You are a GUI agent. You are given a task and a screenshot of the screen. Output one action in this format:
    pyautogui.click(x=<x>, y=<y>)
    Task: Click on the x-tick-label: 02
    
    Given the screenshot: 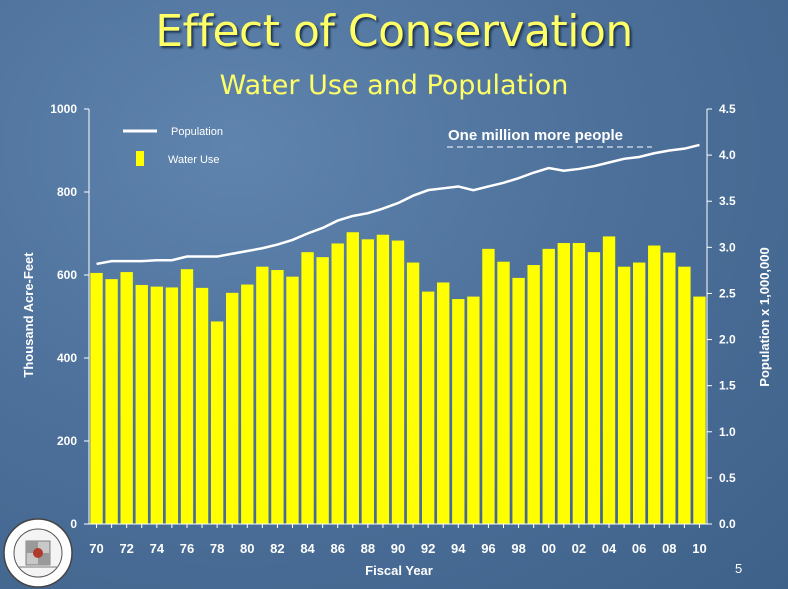 What is the action you would take?
    pyautogui.click(x=579, y=548)
    